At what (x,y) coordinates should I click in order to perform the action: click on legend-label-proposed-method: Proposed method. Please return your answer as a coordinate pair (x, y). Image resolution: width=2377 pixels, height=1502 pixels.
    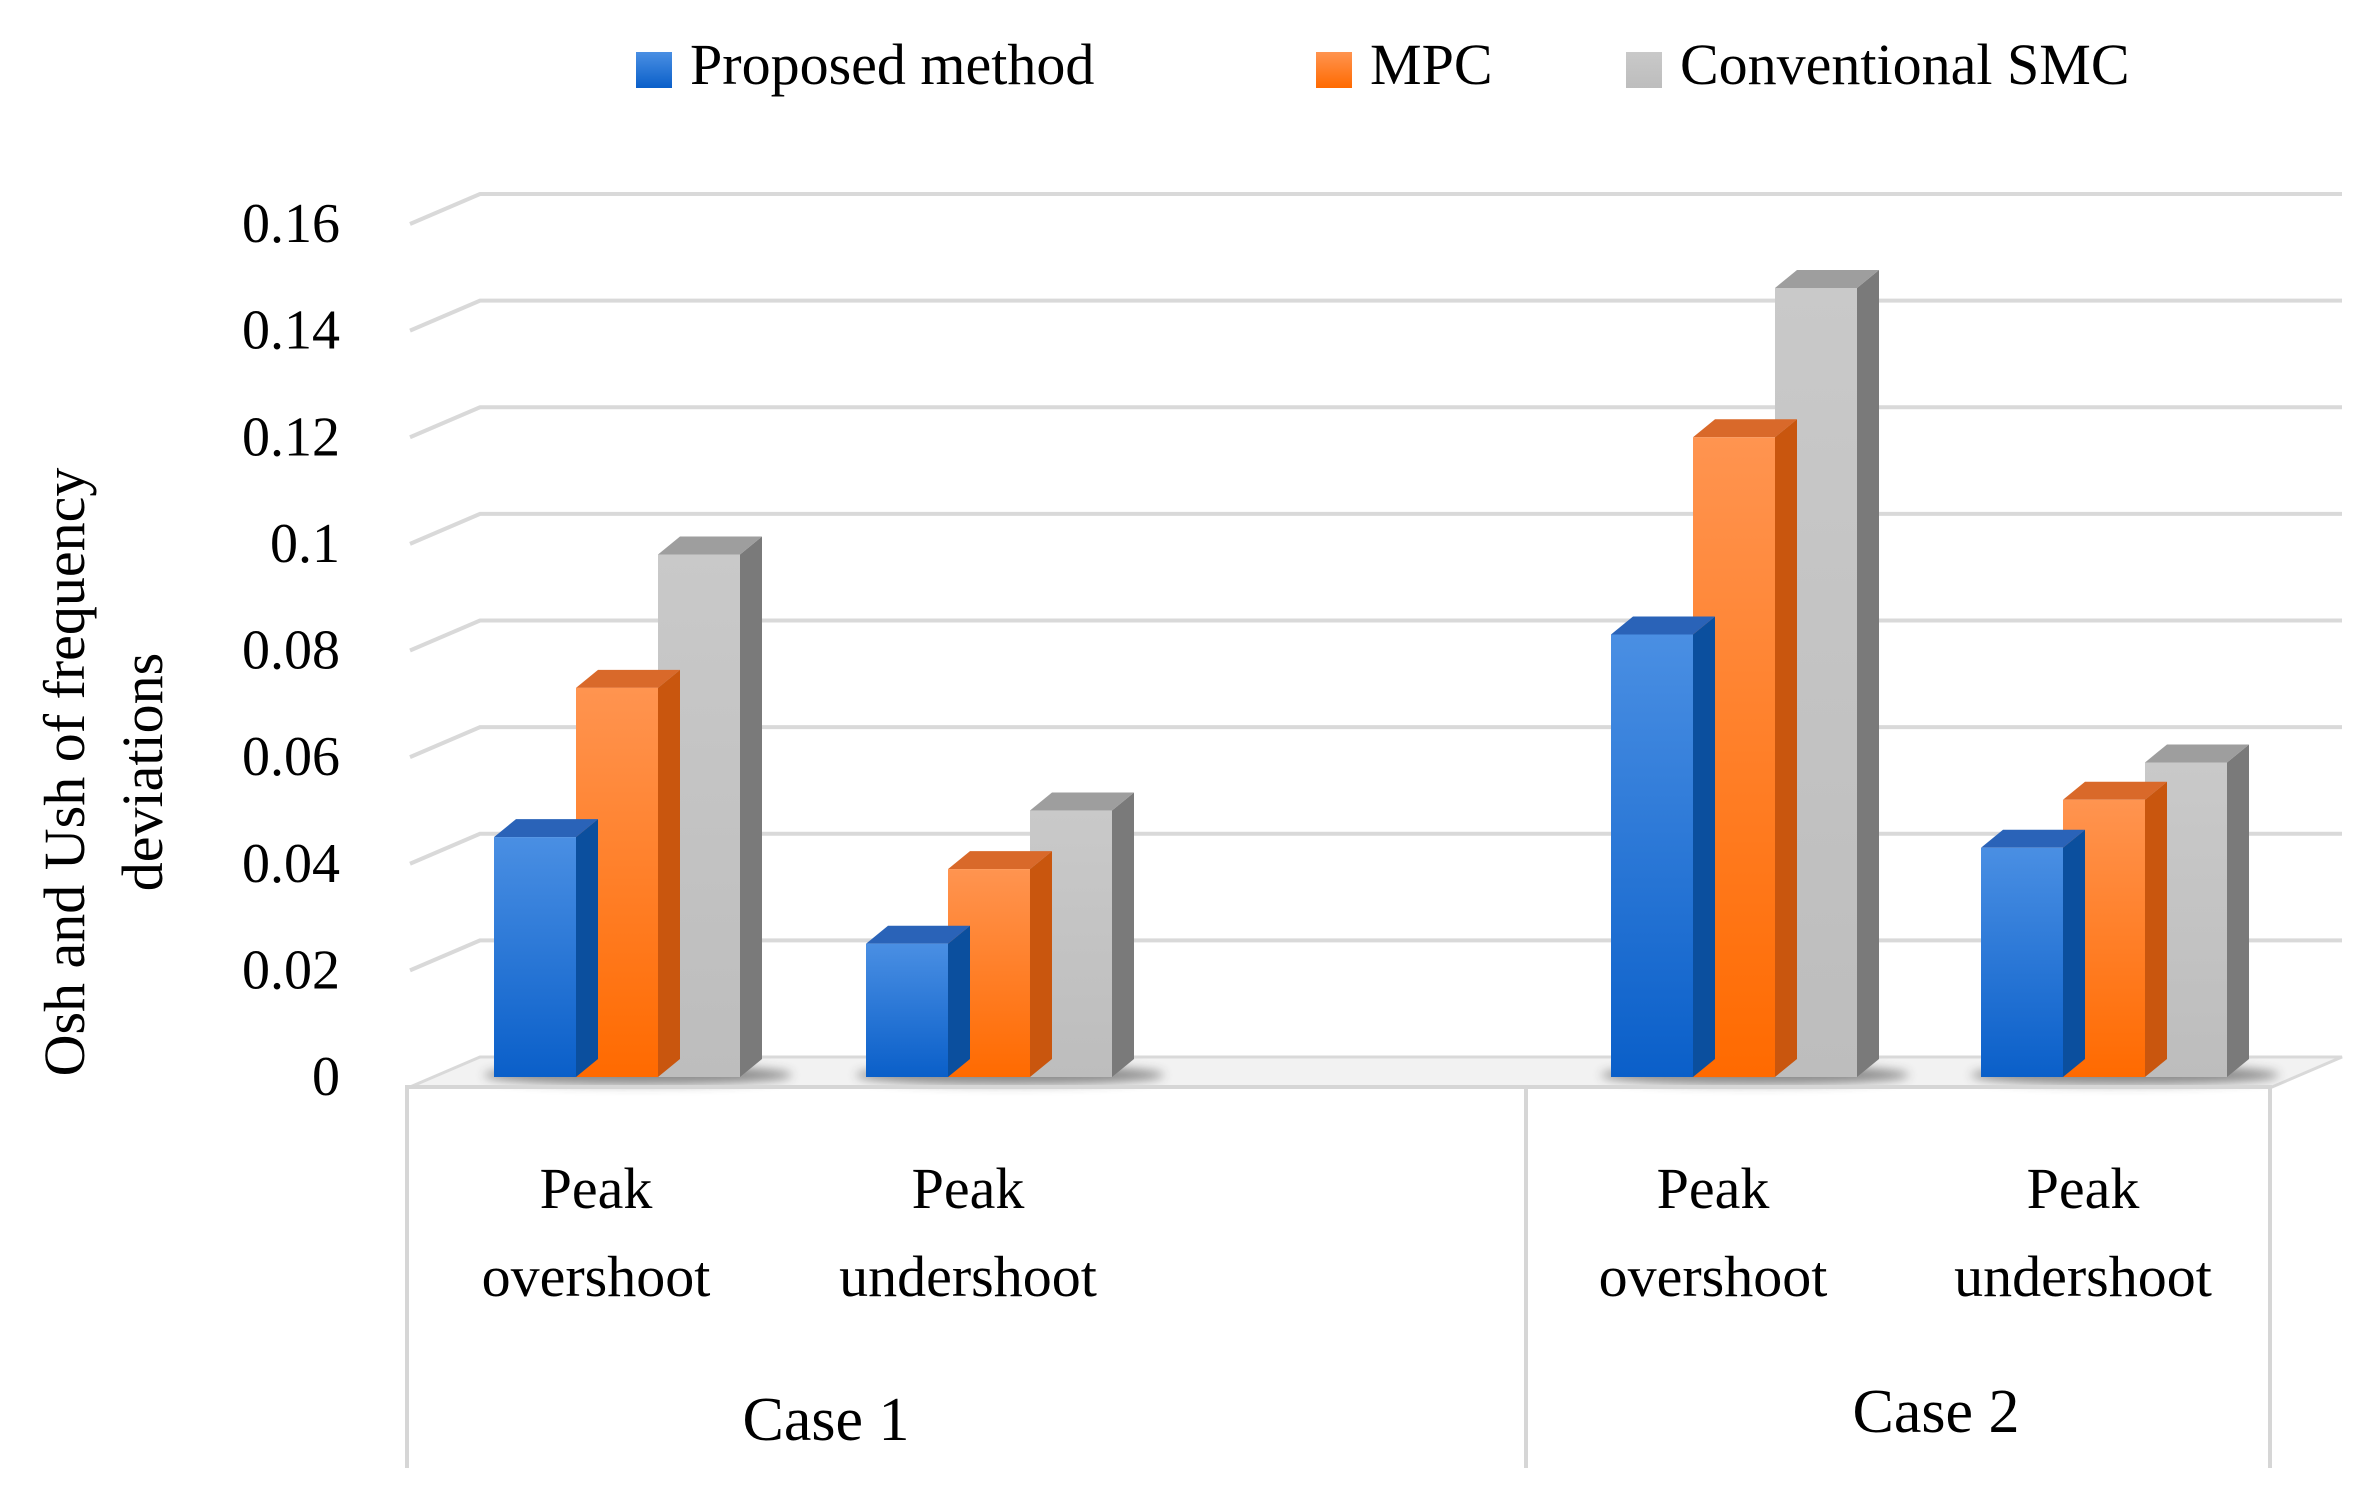
    Looking at the image, I should click on (892, 64).